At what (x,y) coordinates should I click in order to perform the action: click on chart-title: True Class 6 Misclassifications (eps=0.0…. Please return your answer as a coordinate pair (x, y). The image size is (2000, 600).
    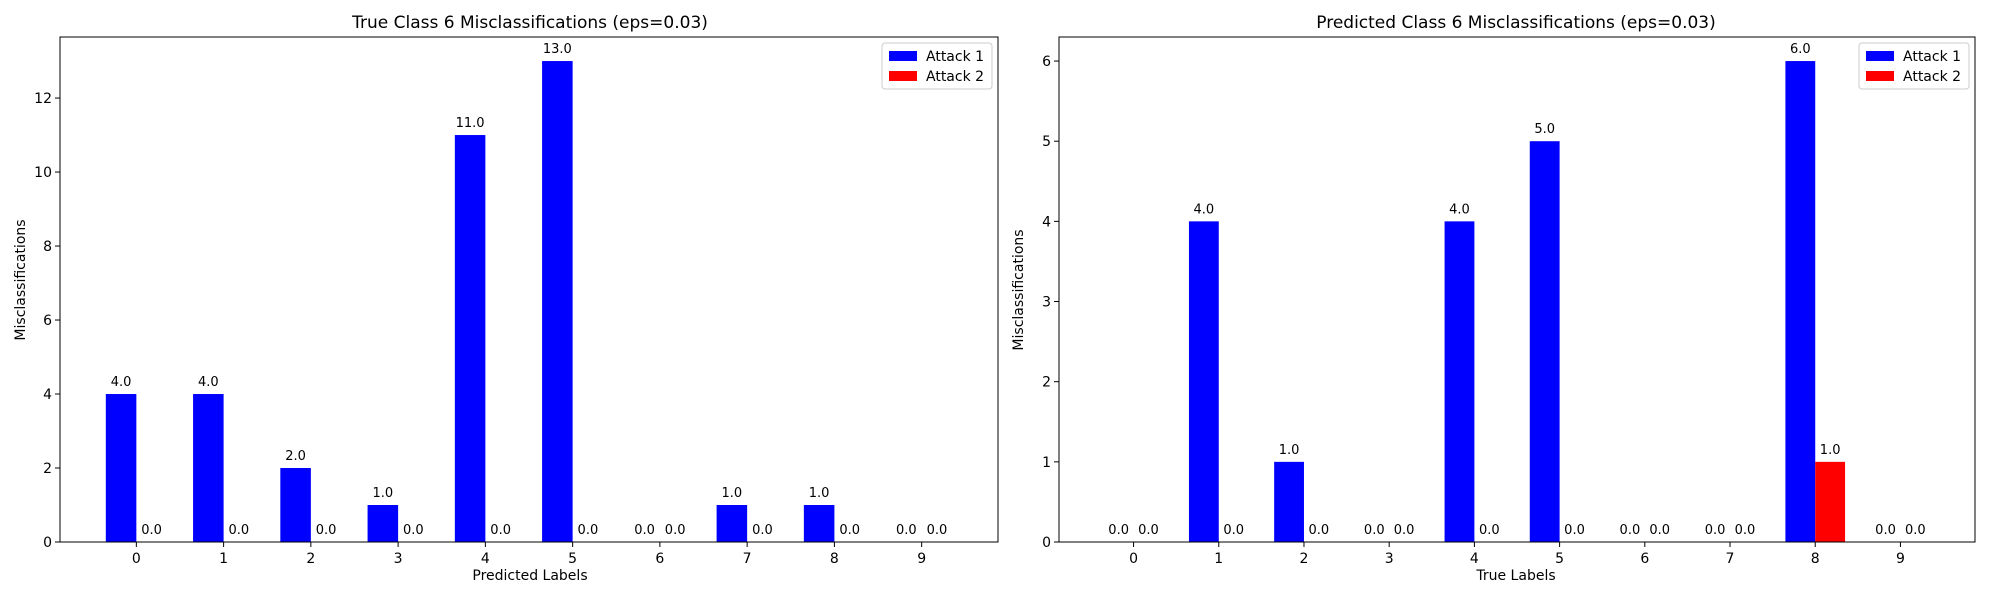
    Looking at the image, I should click on (529, 23).